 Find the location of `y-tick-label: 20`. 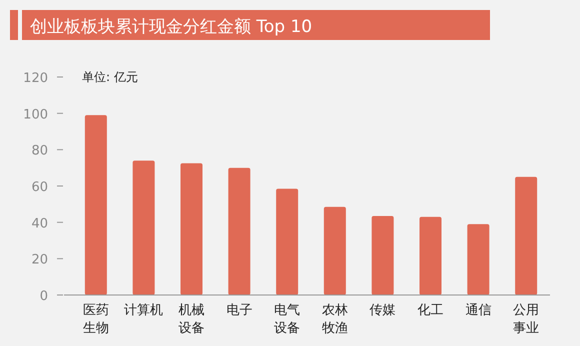

y-tick-label: 20 is located at coordinates (39, 260).